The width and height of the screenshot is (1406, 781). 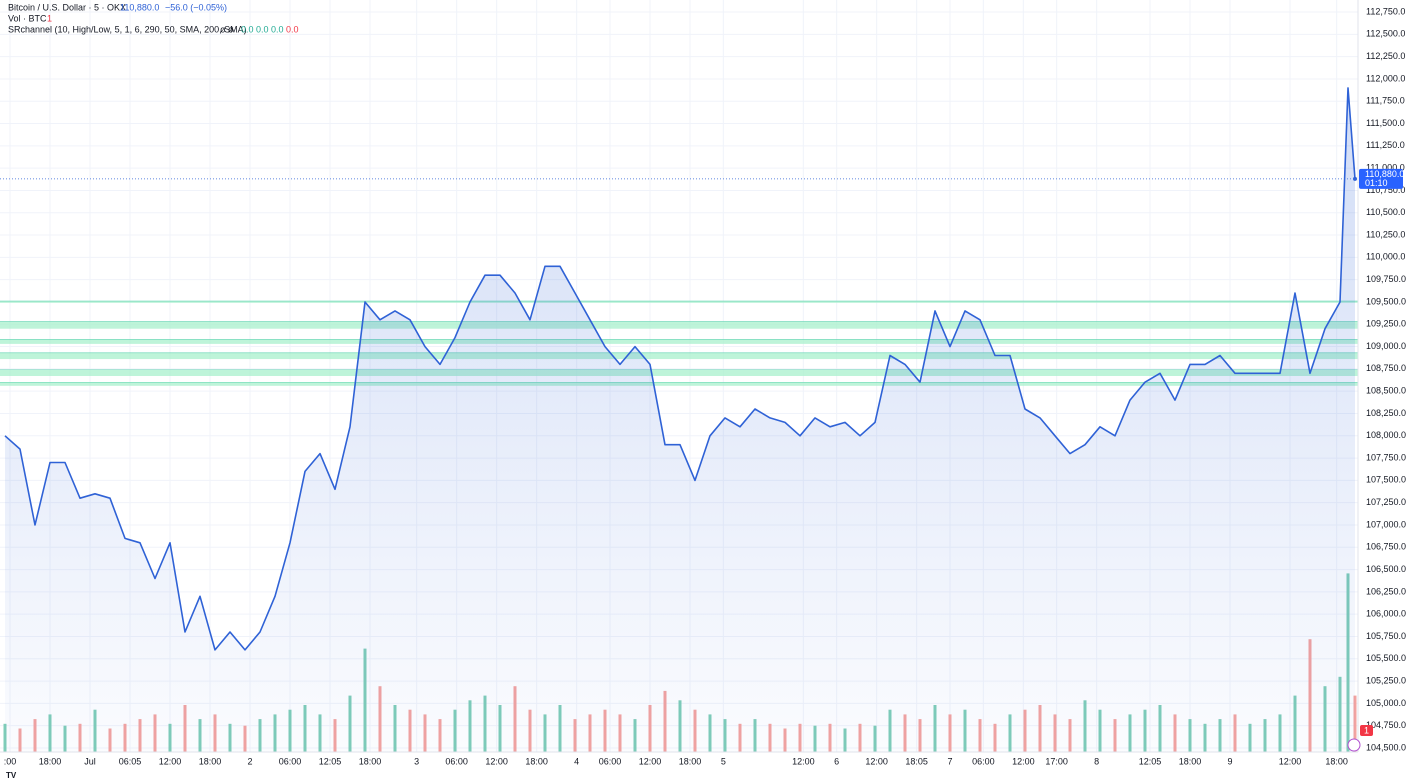 I want to click on volume-badge-label: 1, so click(x=1366, y=730).